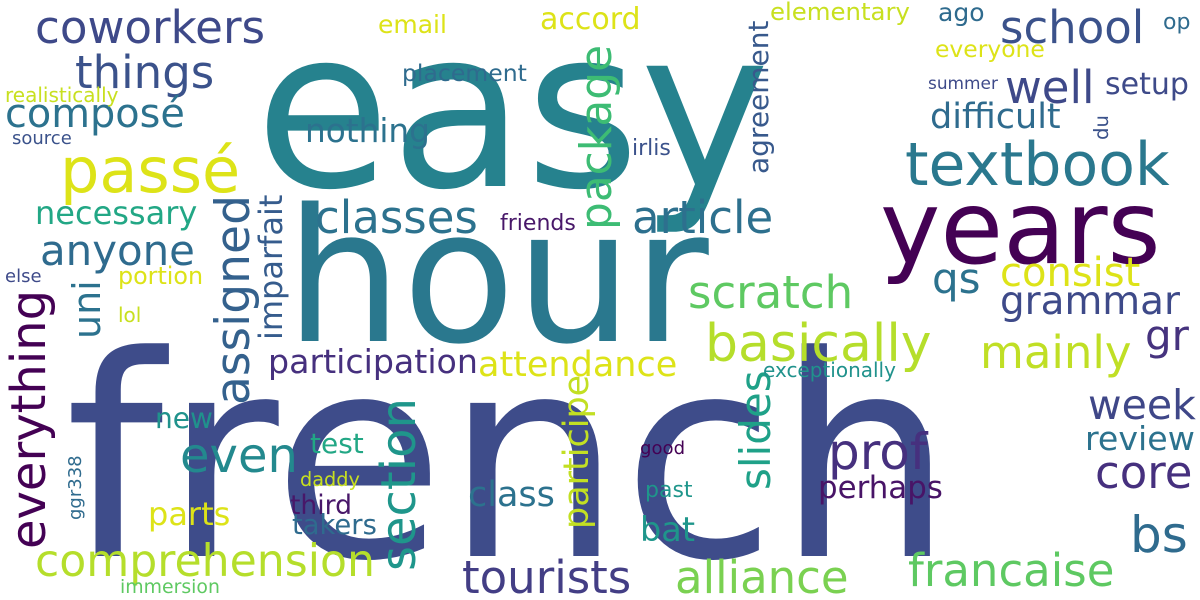 Image resolution: width=1200 pixels, height=600 pixels. What do you see at coordinates (669, 490) in the screenshot?
I see `word-past: past` at bounding box center [669, 490].